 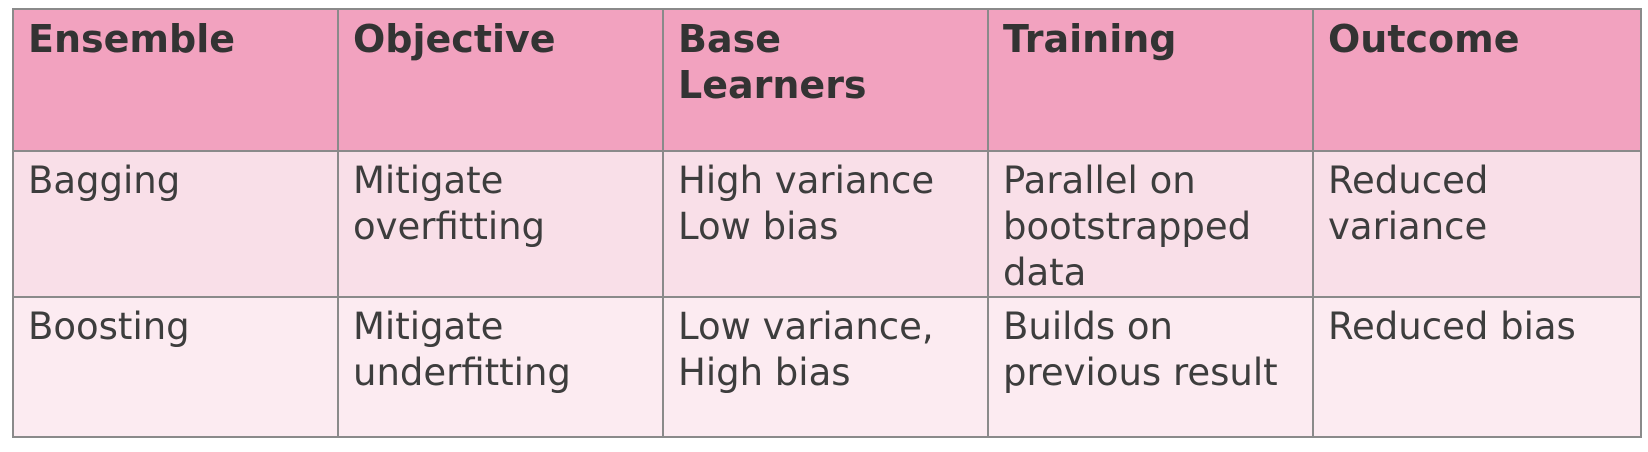 I want to click on cell-base-learners: High variance Low bias, so click(x=825, y=224).